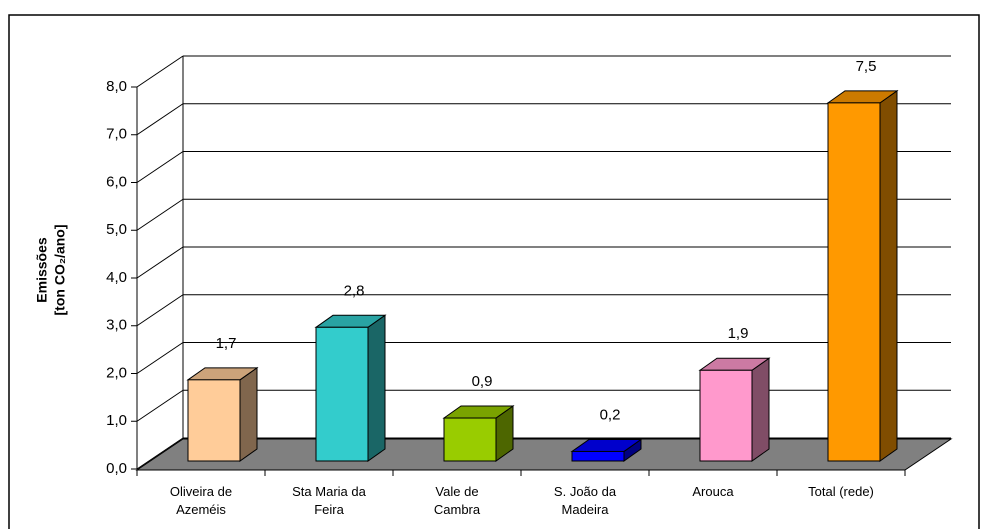 Image resolution: width=988 pixels, height=529 pixels. What do you see at coordinates (116, 181) in the screenshot?
I see `y-tick-label: 6,0` at bounding box center [116, 181].